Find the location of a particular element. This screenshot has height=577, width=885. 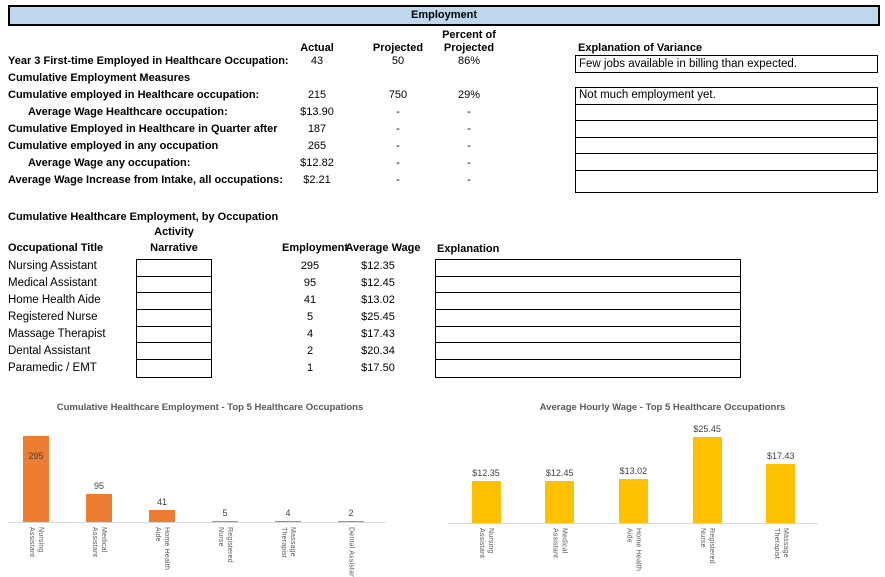

occupation-wage-value: $12.45 is located at coordinates (378, 283).